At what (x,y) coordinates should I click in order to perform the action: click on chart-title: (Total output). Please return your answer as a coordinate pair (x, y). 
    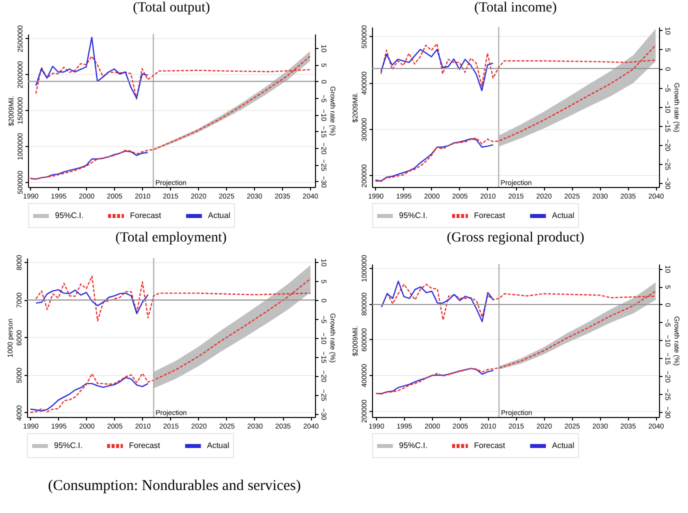
    Looking at the image, I should click on (171, 8).